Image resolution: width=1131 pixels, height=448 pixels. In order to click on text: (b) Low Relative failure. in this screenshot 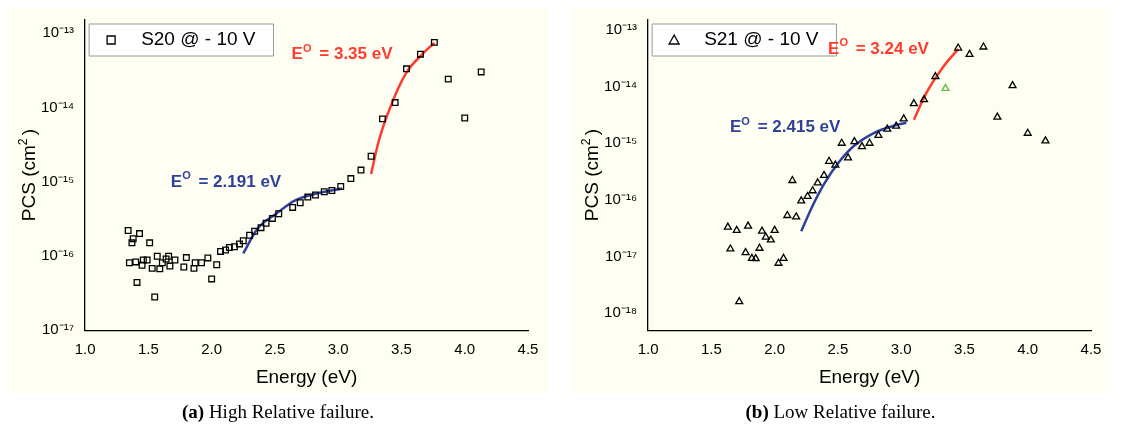, I will do `click(840, 411)`.